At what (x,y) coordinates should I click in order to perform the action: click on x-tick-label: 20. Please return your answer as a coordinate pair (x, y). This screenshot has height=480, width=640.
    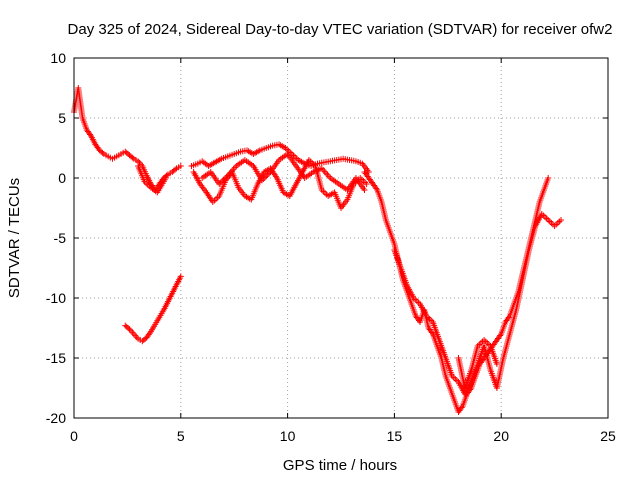
    Looking at the image, I should click on (501, 436).